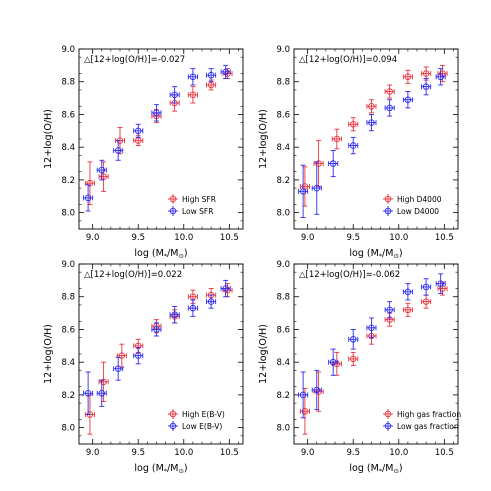  I want to click on legend-label: High SFR, so click(199, 199).